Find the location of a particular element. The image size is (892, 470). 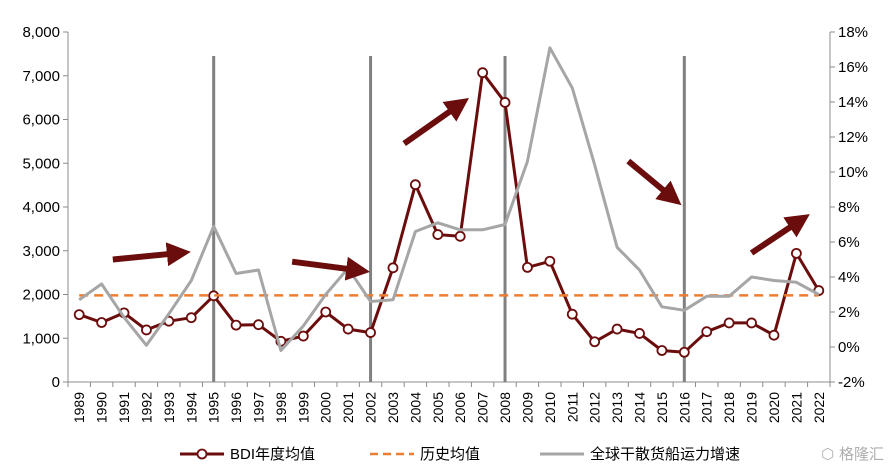

y-left-tick-label: 1,000 is located at coordinates (41, 338).